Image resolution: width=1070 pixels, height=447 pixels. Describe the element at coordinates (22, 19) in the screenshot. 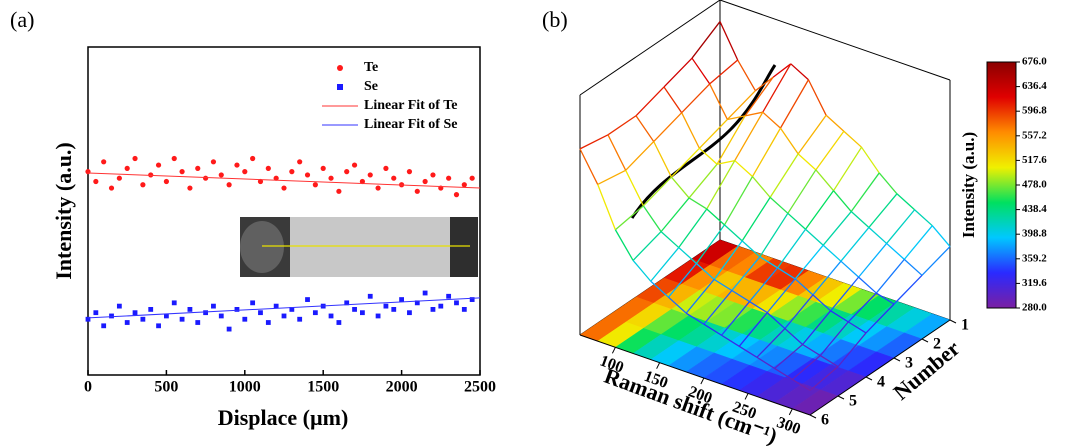

I see `panel-label: (a)` at that location.